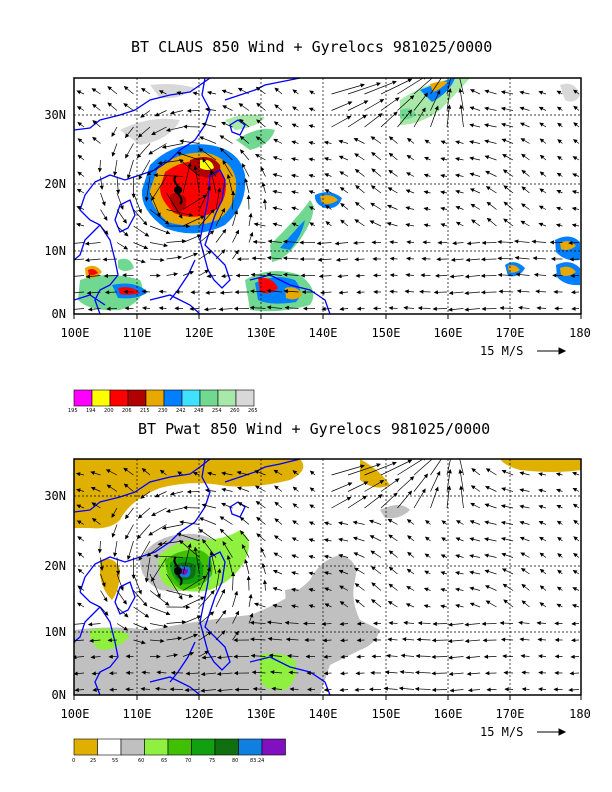 This screenshot has height=792, width=612. What do you see at coordinates (386, 333) in the screenshot?
I see `map1-lon-label: 150E` at bounding box center [386, 333].